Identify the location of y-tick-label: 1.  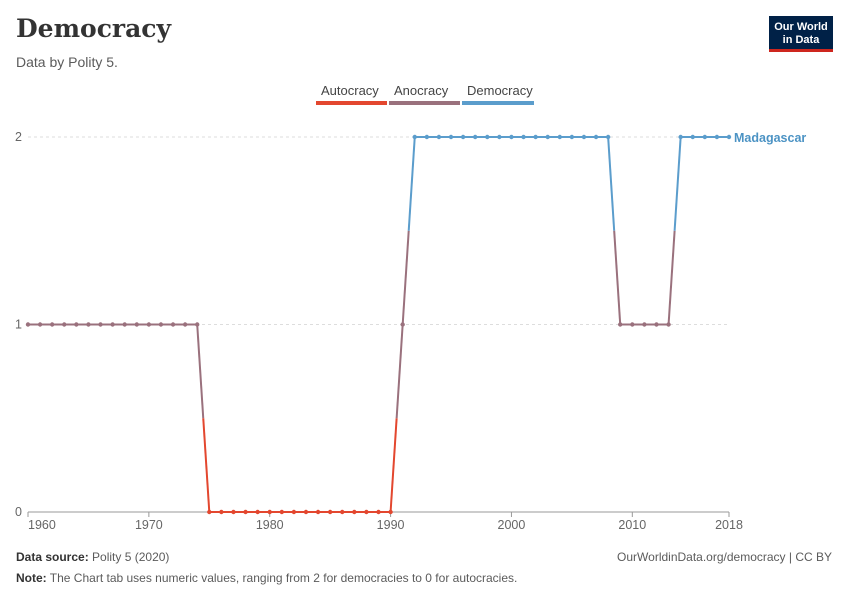
(18, 325).